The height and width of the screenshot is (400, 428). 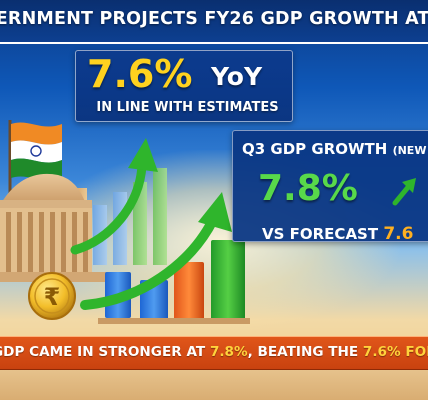 I want to click on q3-label-paren: (NEW, so click(x=409, y=150).